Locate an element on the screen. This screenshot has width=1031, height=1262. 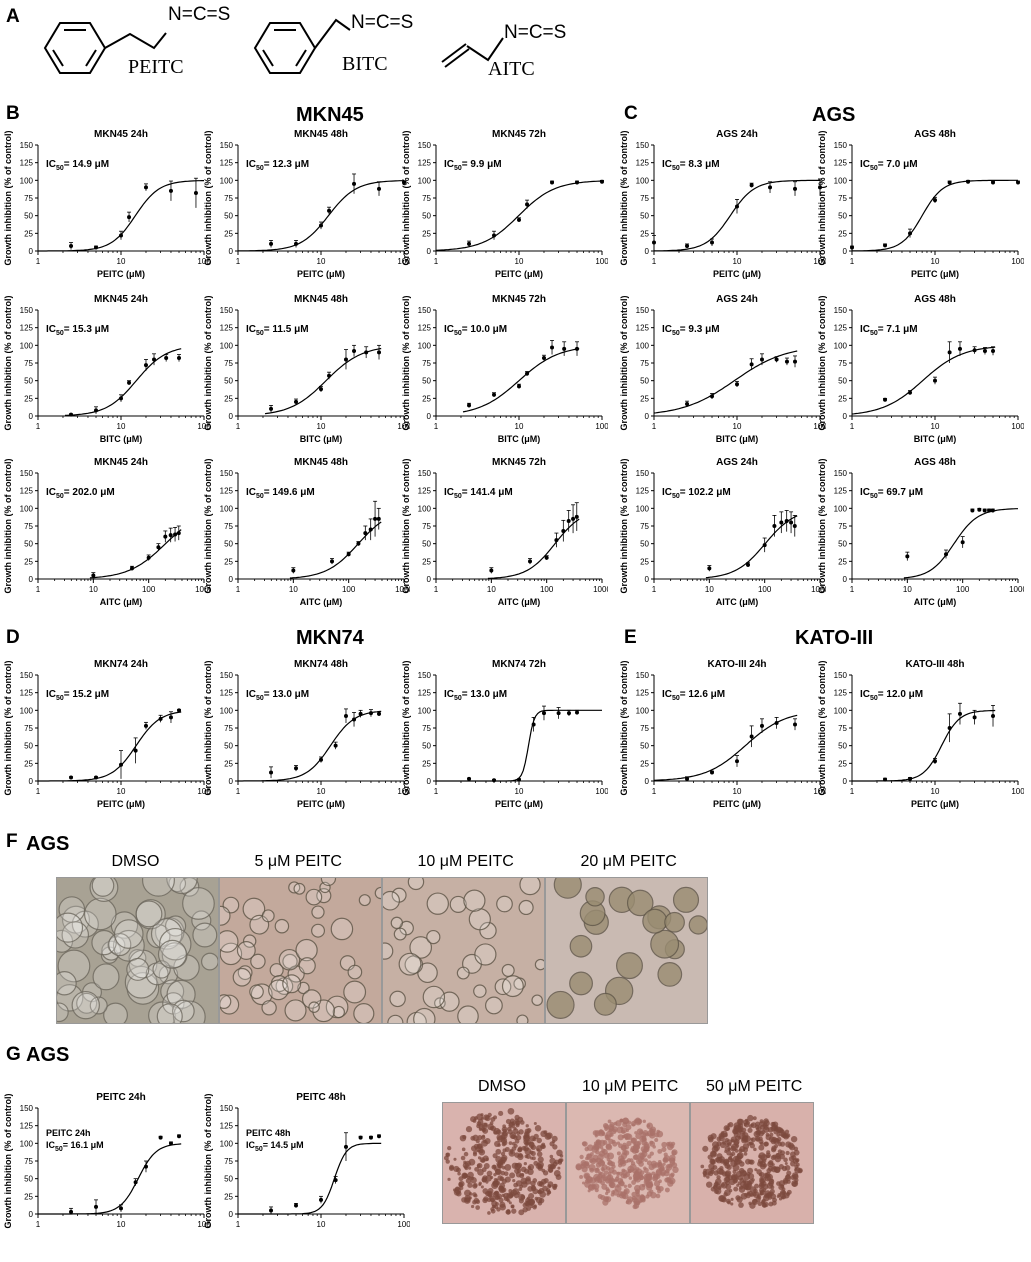
y-tick-label: 0 is located at coordinates (845, 579).